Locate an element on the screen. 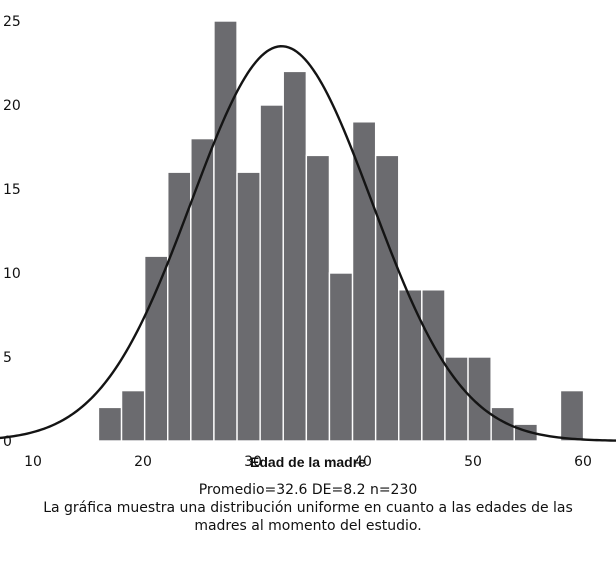 Image resolution: width=616 pixels, height=568 pixels. y-tick-label: 20 is located at coordinates (12, 106).